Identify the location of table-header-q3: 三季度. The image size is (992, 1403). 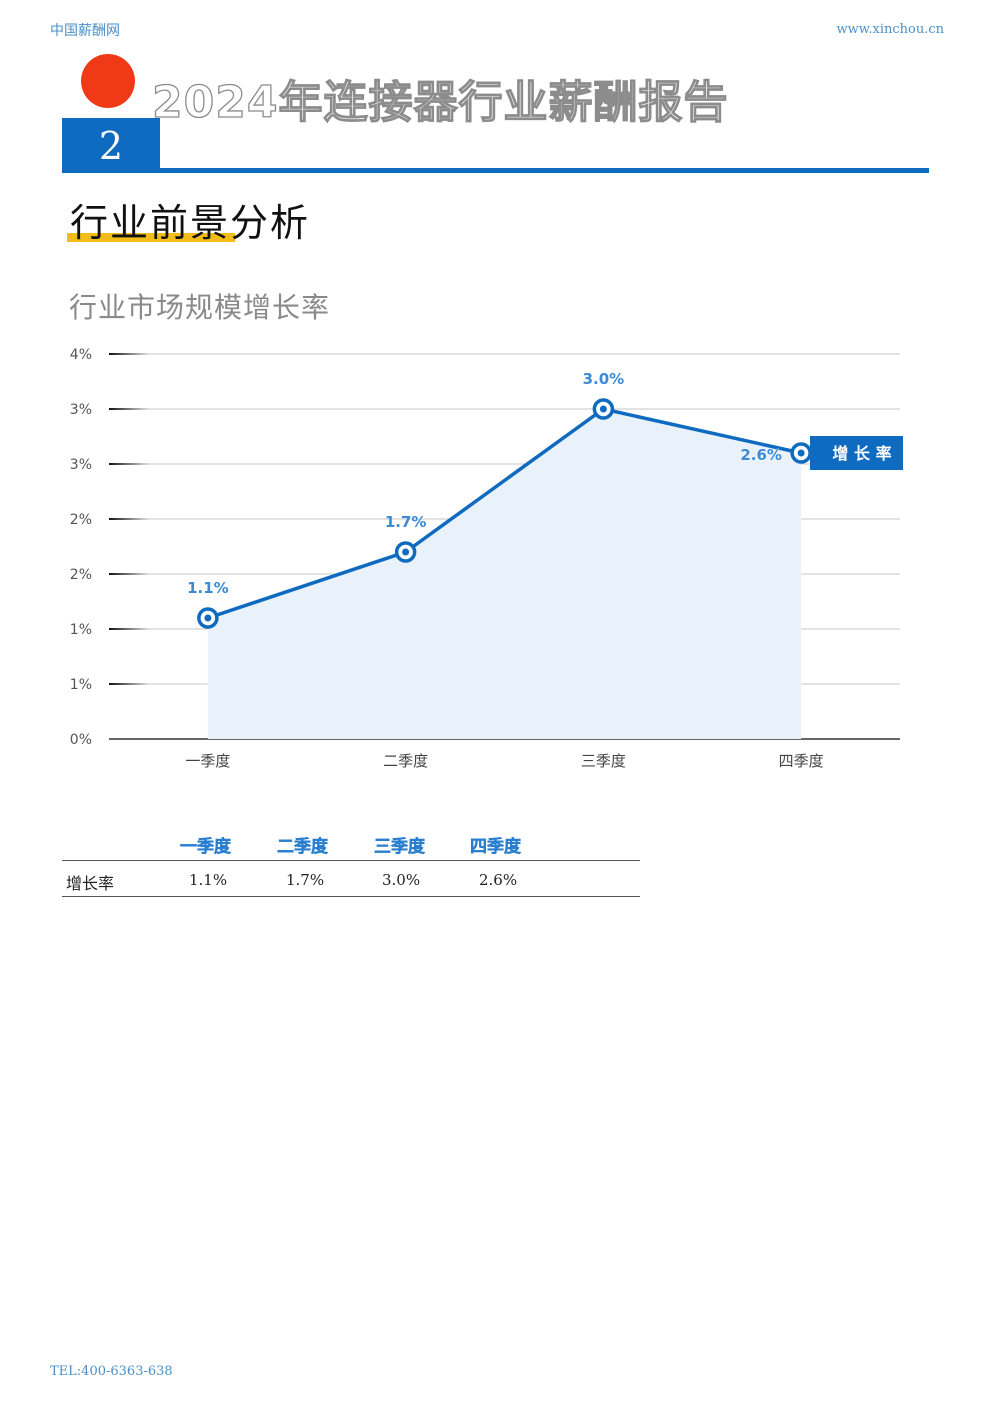
(399, 847).